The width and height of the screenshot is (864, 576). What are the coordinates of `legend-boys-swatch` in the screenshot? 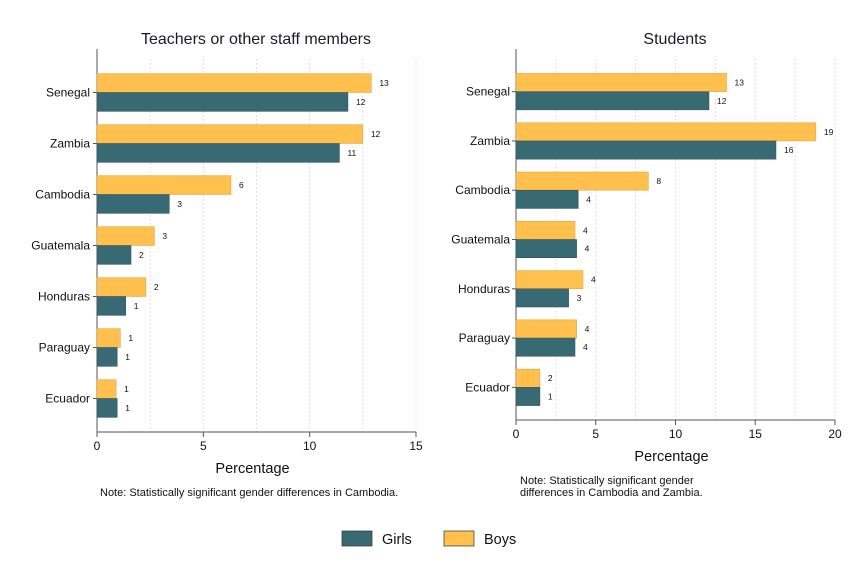 It's located at (459, 538).